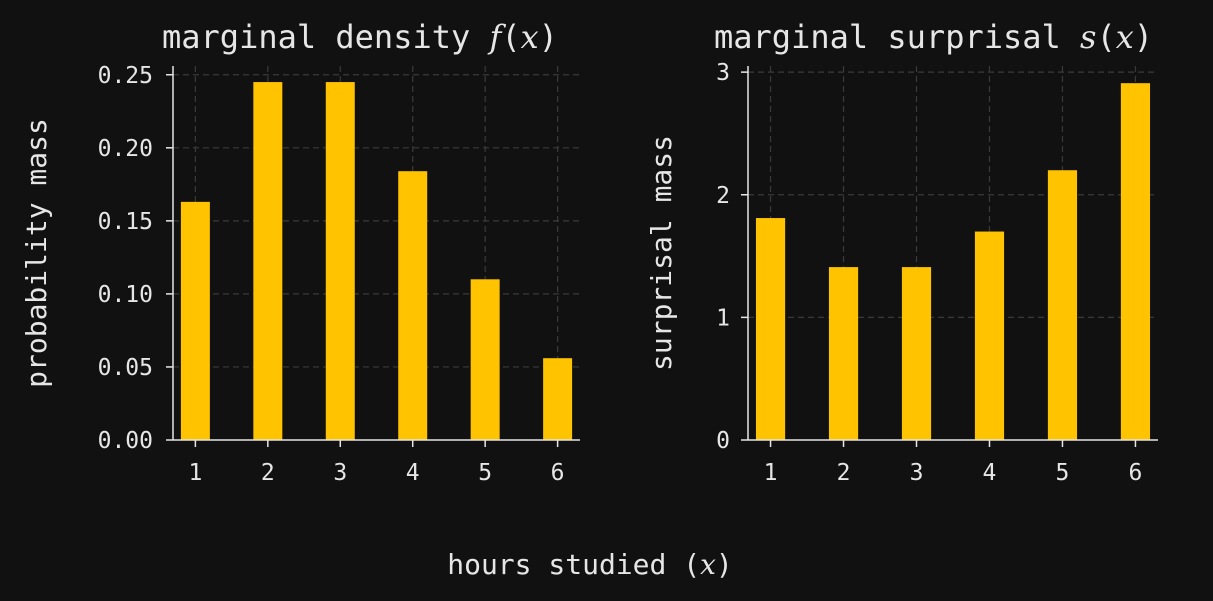  What do you see at coordinates (125, 149) in the screenshot?
I see `density-y-tick-label: 0.20` at bounding box center [125, 149].